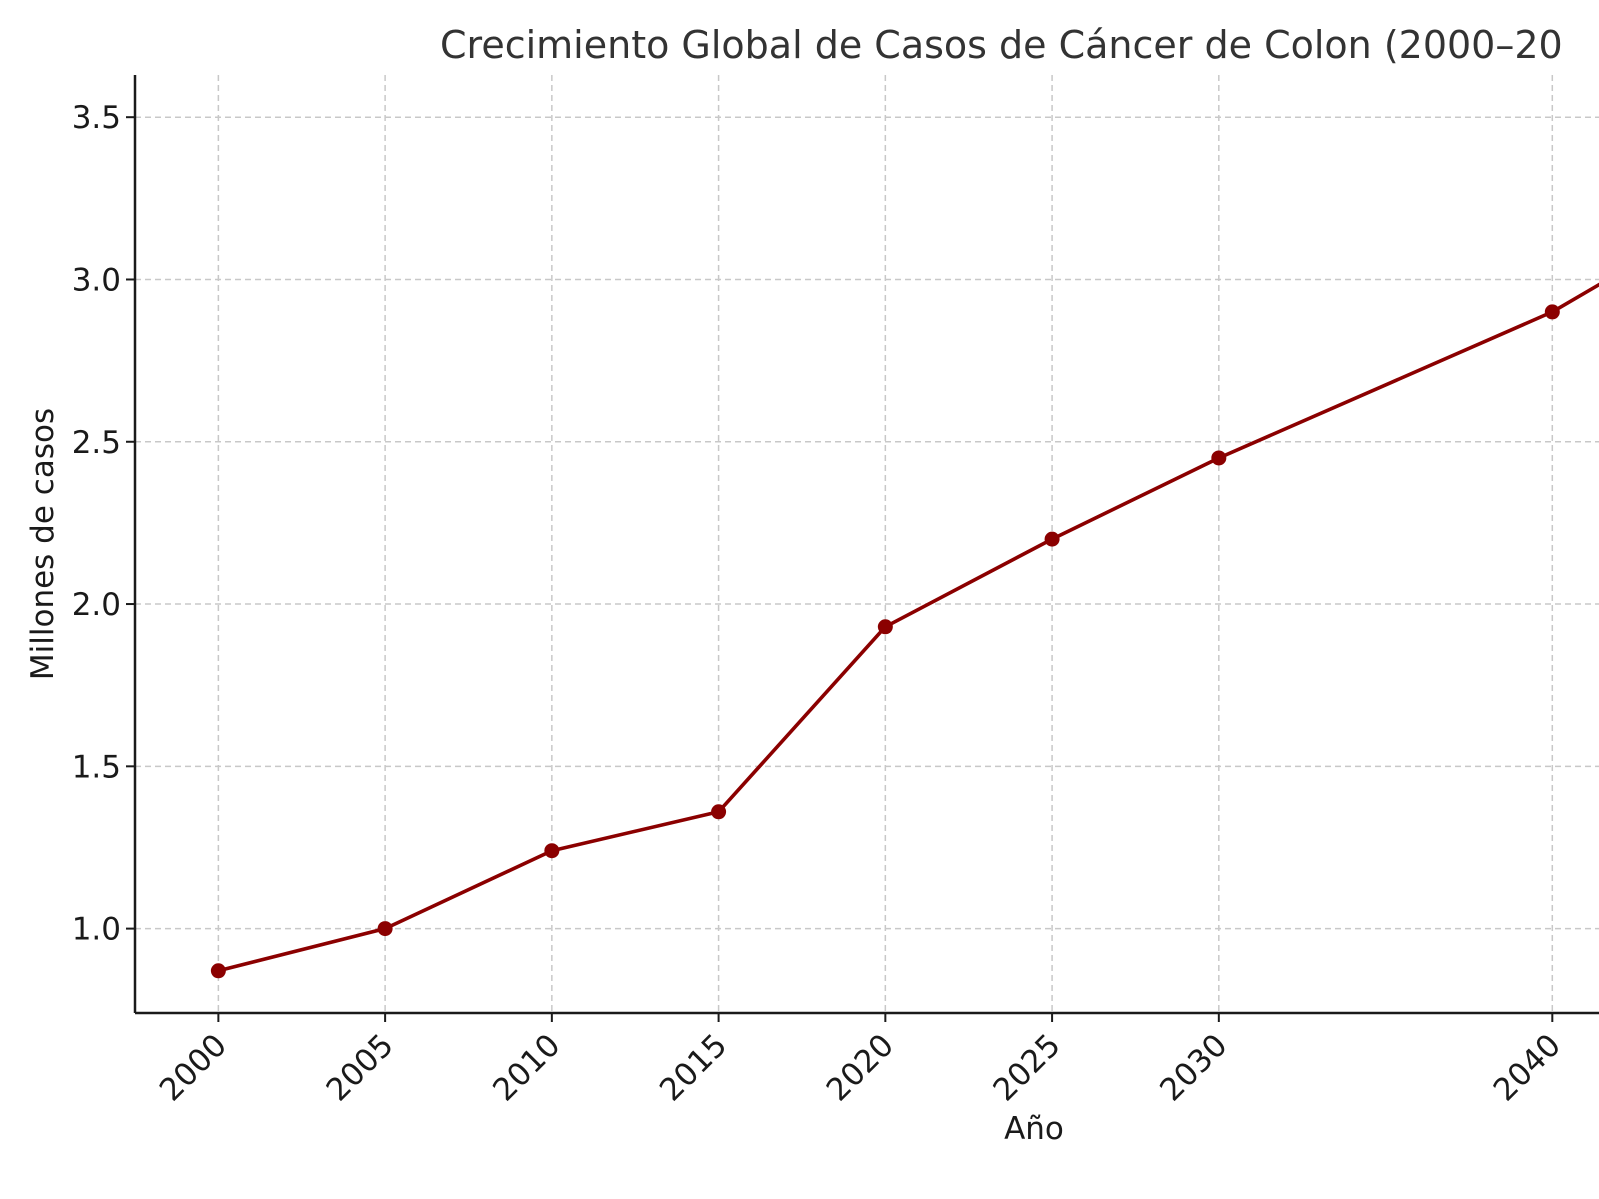  What do you see at coordinates (360, 1067) in the screenshot?
I see `x-tick-label: 2005` at bounding box center [360, 1067].